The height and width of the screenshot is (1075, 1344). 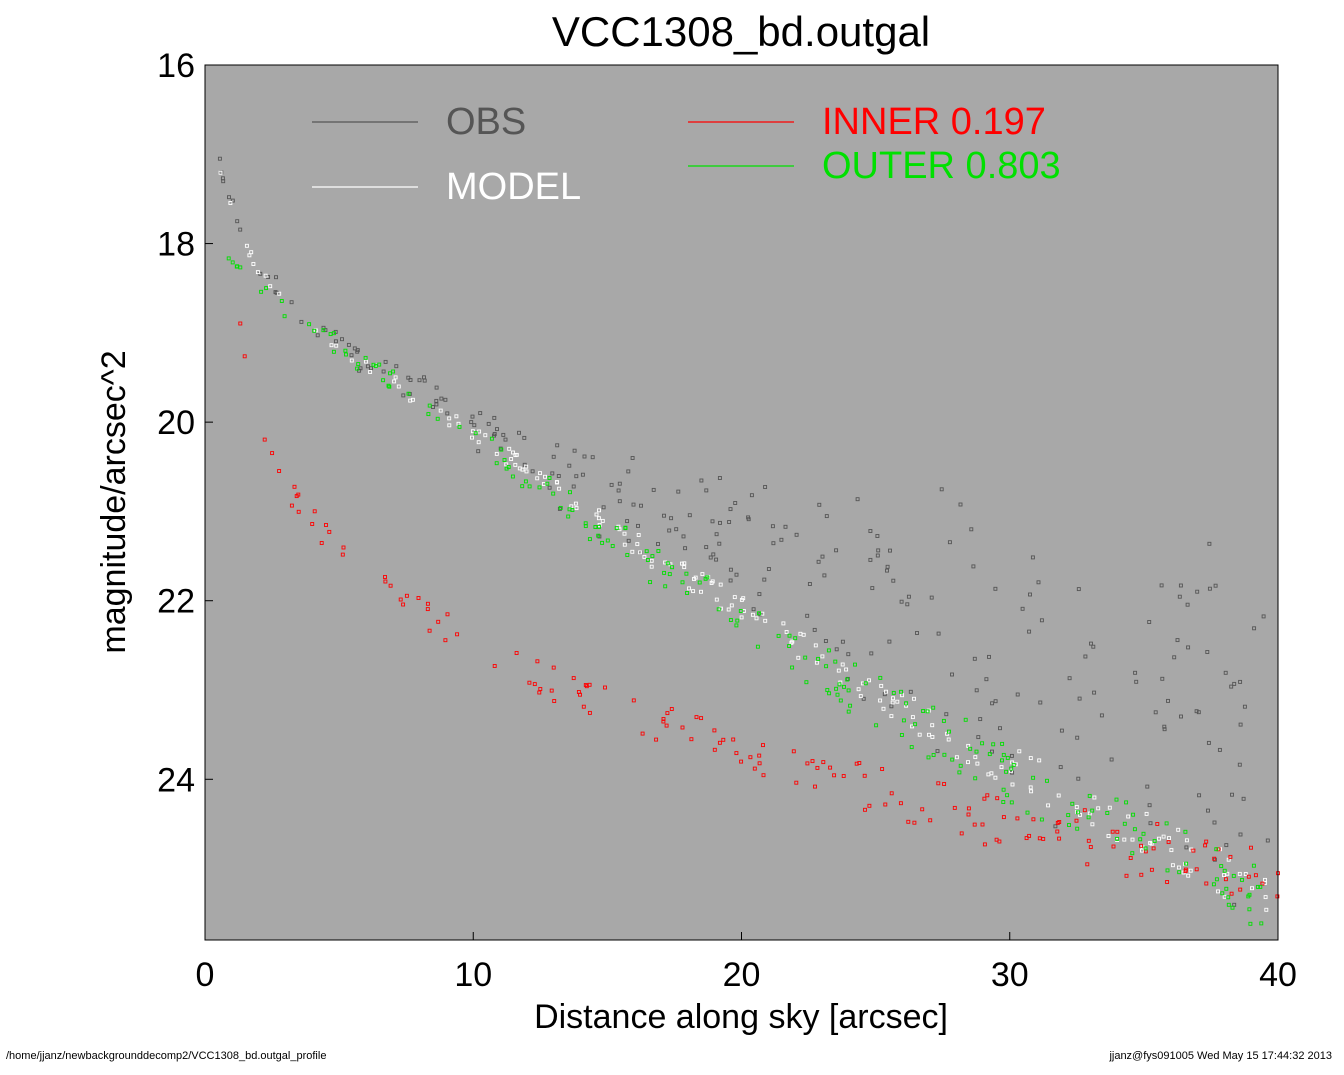 I want to click on x-tick-label: 40, so click(x=1278, y=975).